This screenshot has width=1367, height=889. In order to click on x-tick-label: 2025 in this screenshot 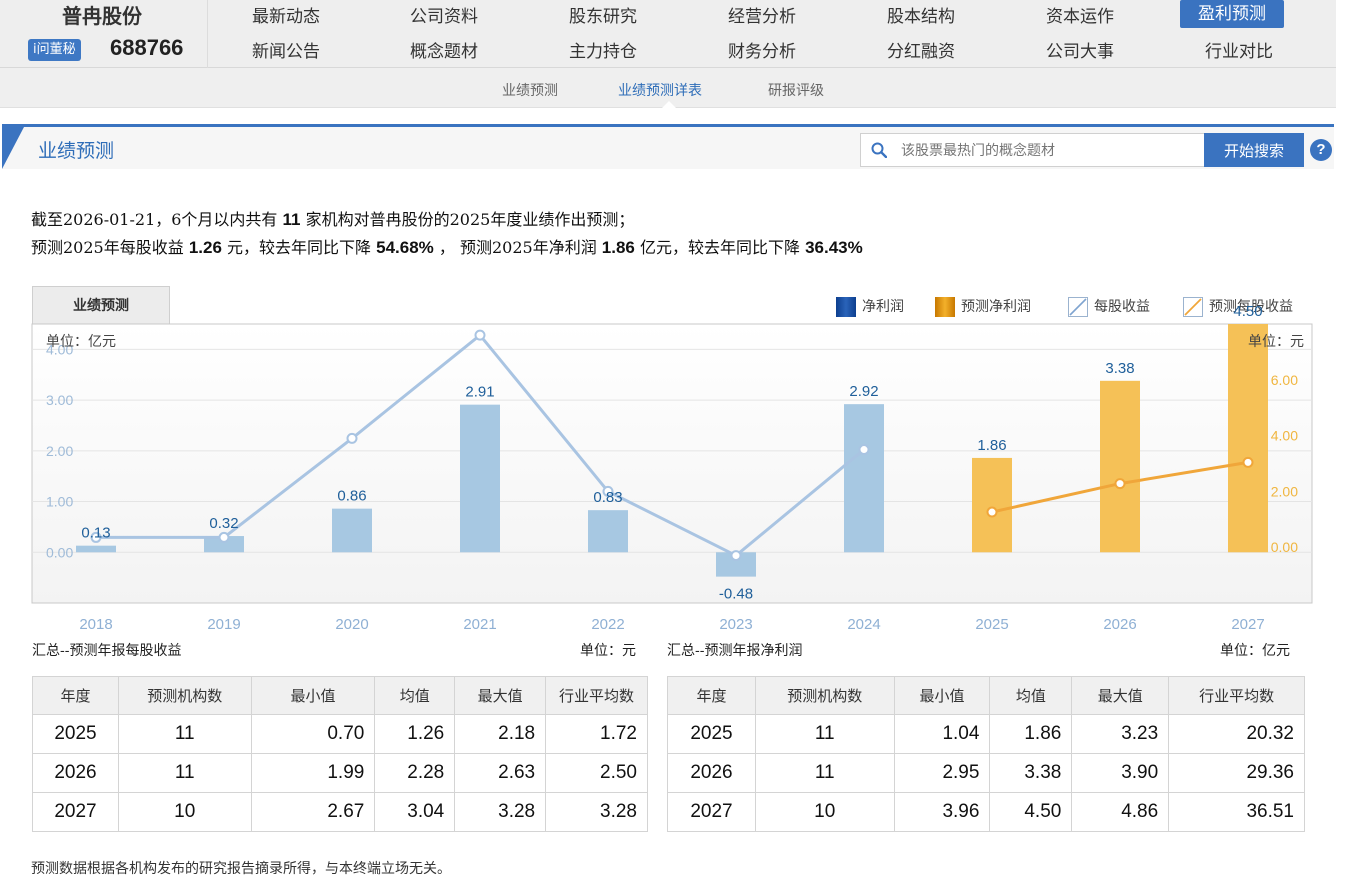, I will do `click(991, 624)`.